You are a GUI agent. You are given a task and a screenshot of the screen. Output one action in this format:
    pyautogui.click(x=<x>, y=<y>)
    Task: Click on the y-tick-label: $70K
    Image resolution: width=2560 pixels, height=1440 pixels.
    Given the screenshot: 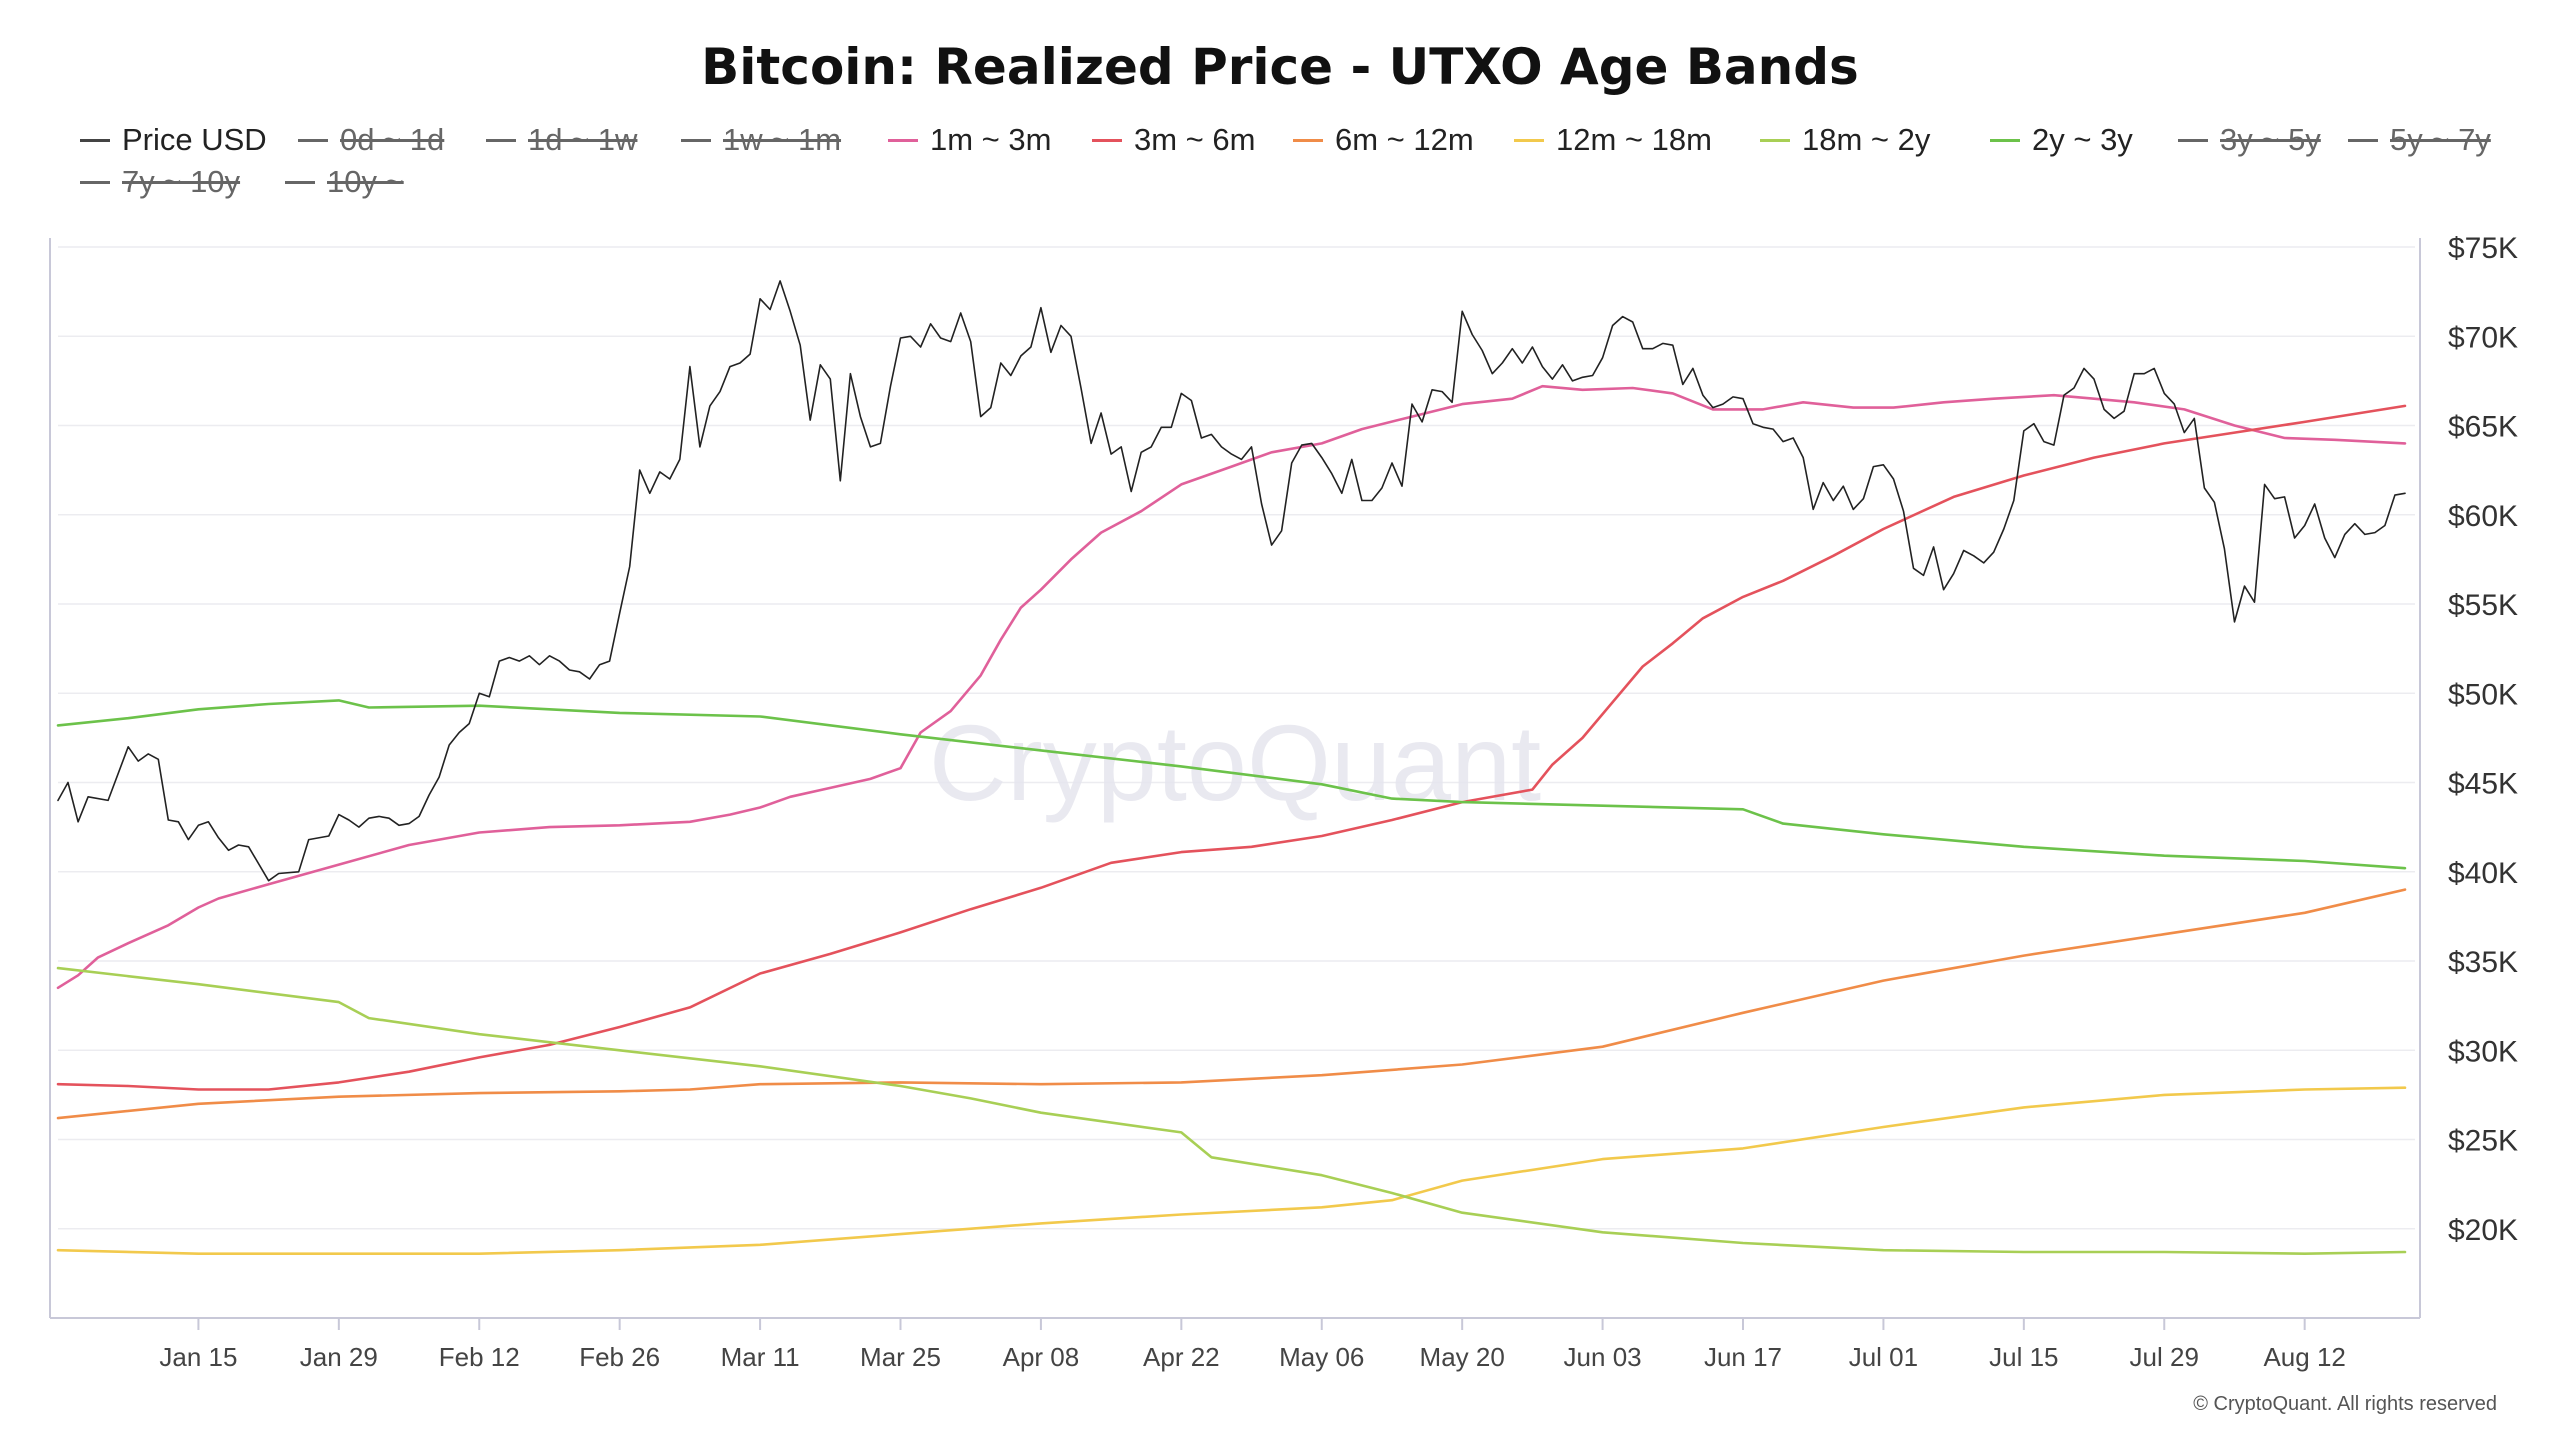 What is the action you would take?
    pyautogui.click(x=2483, y=337)
    